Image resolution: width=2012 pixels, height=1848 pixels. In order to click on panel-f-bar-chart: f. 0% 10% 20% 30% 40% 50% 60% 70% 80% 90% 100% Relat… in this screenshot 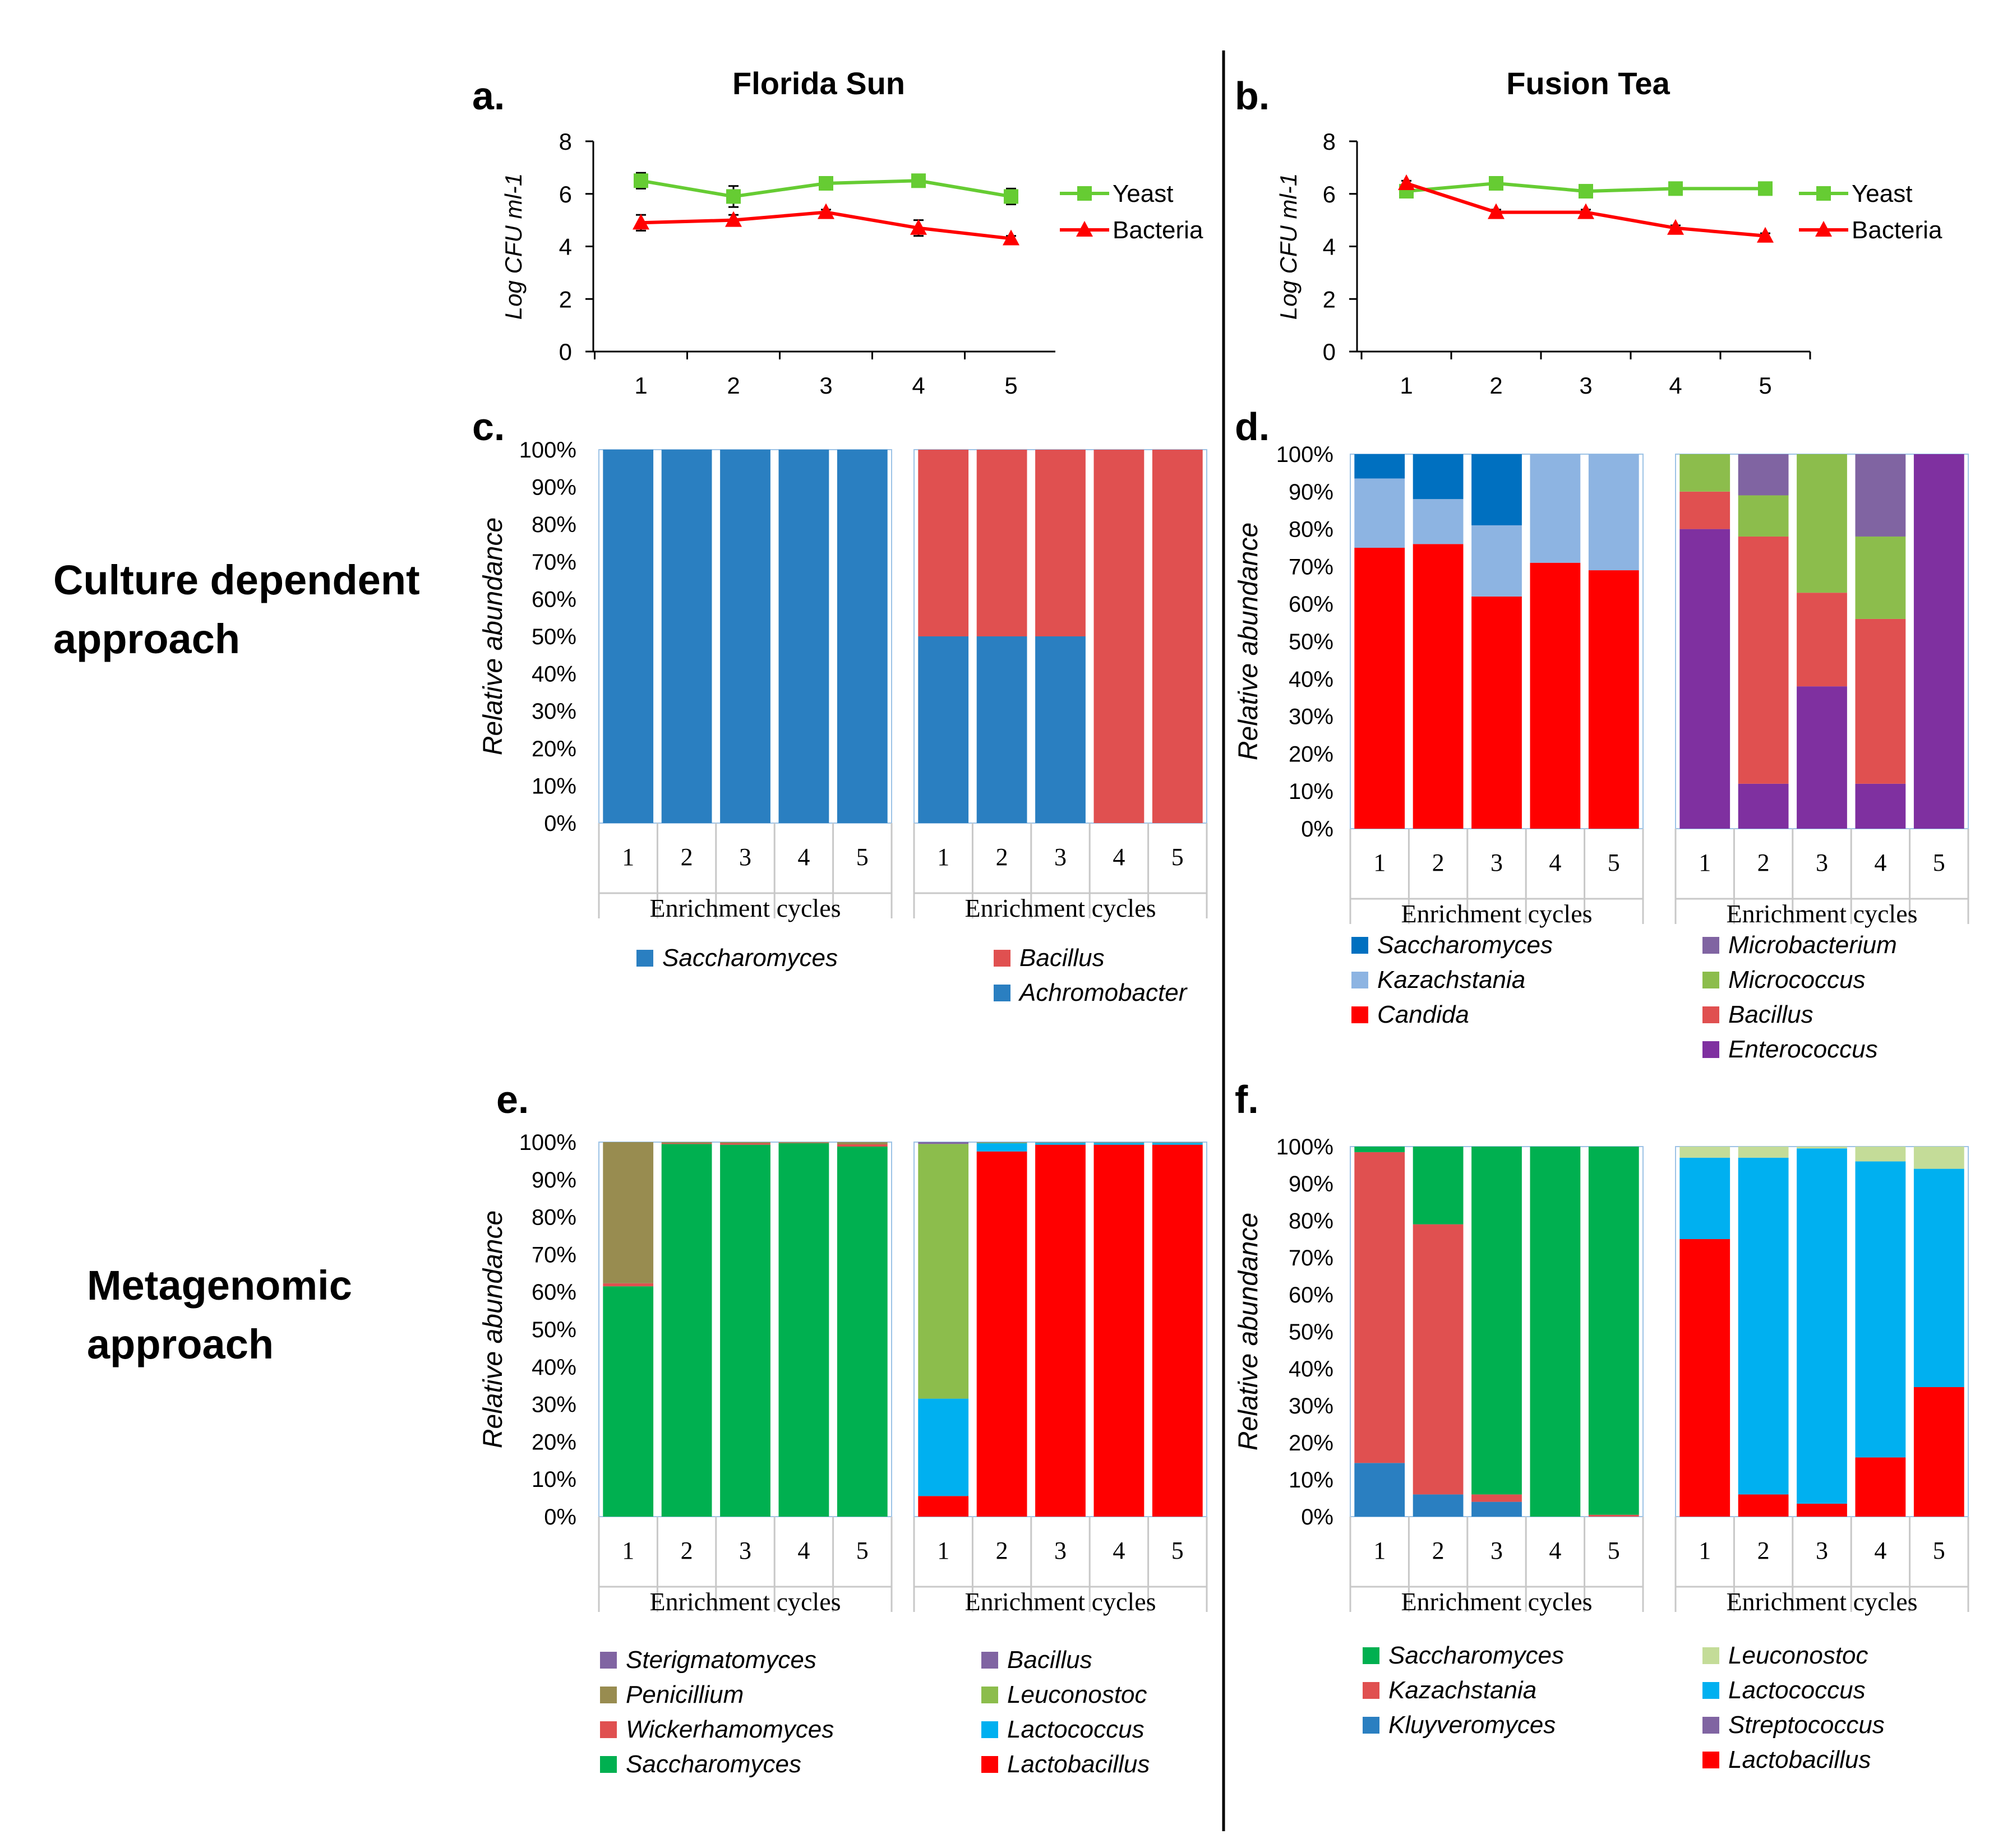, I will do `click(1602, 1425)`.